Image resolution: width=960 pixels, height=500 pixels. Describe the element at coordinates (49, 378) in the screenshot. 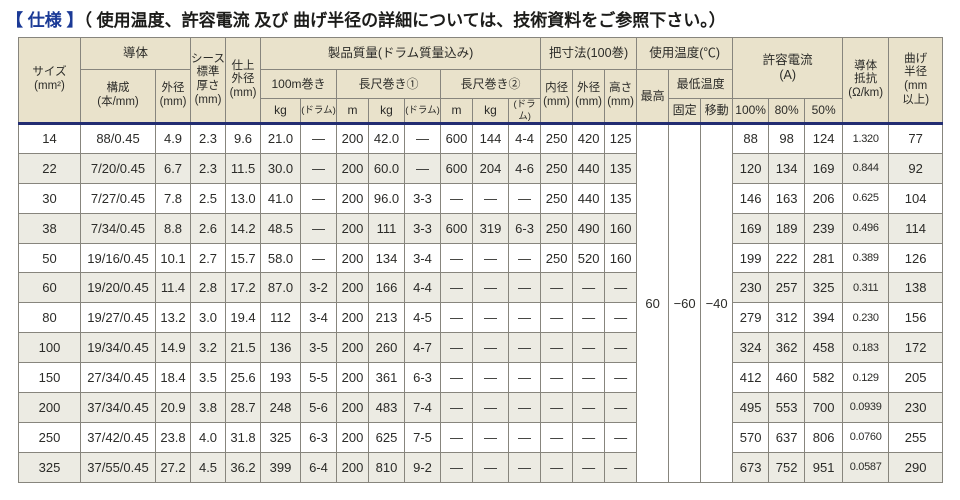

I see `table-cell: 150` at that location.